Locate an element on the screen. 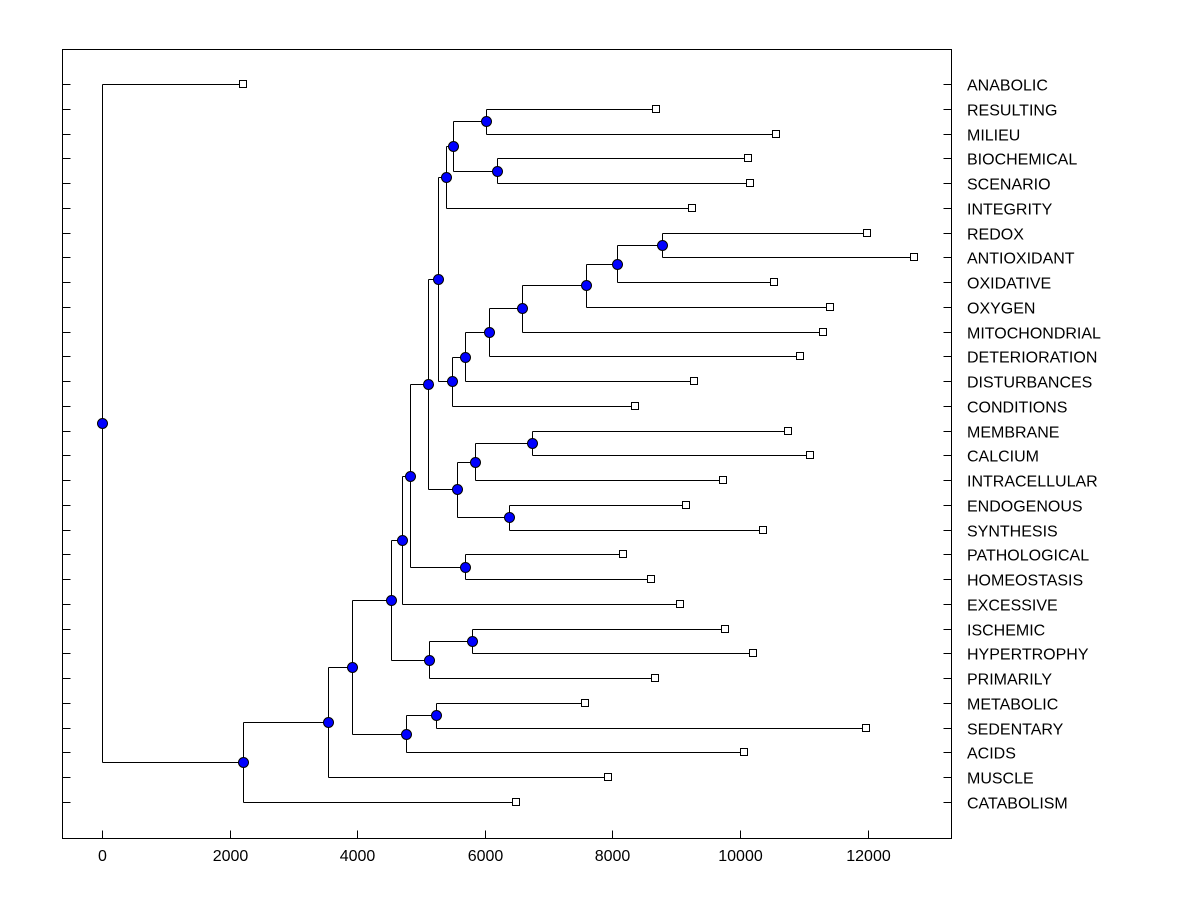 The image size is (1200, 900). leaf-label: BIOCHEMICAL is located at coordinates (1022, 160).